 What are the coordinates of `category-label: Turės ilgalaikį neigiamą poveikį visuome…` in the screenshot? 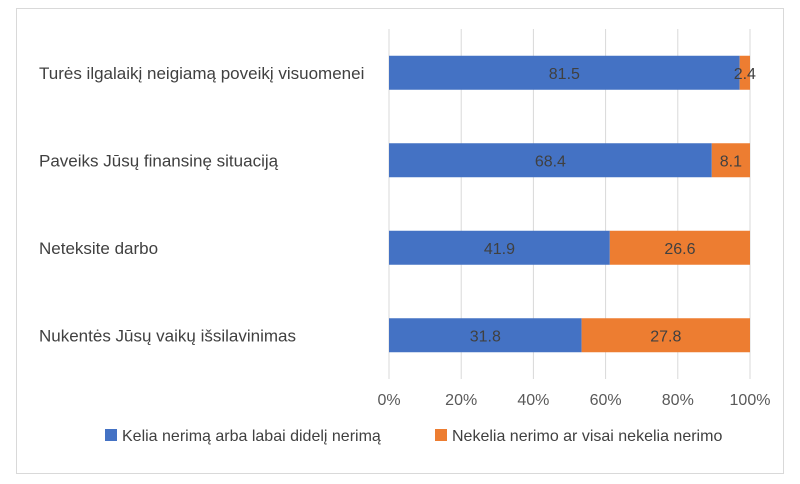 It's located at (201, 73).